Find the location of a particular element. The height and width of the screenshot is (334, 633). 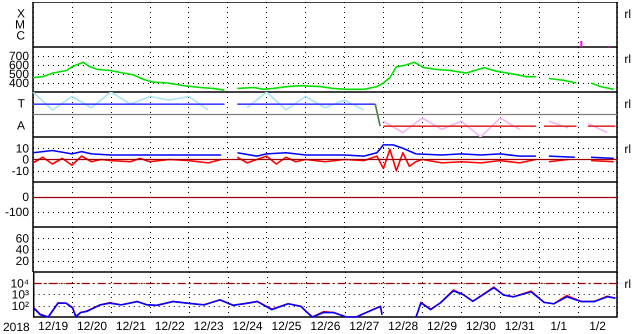

y-tick-label: 20 is located at coordinates (23, 261).